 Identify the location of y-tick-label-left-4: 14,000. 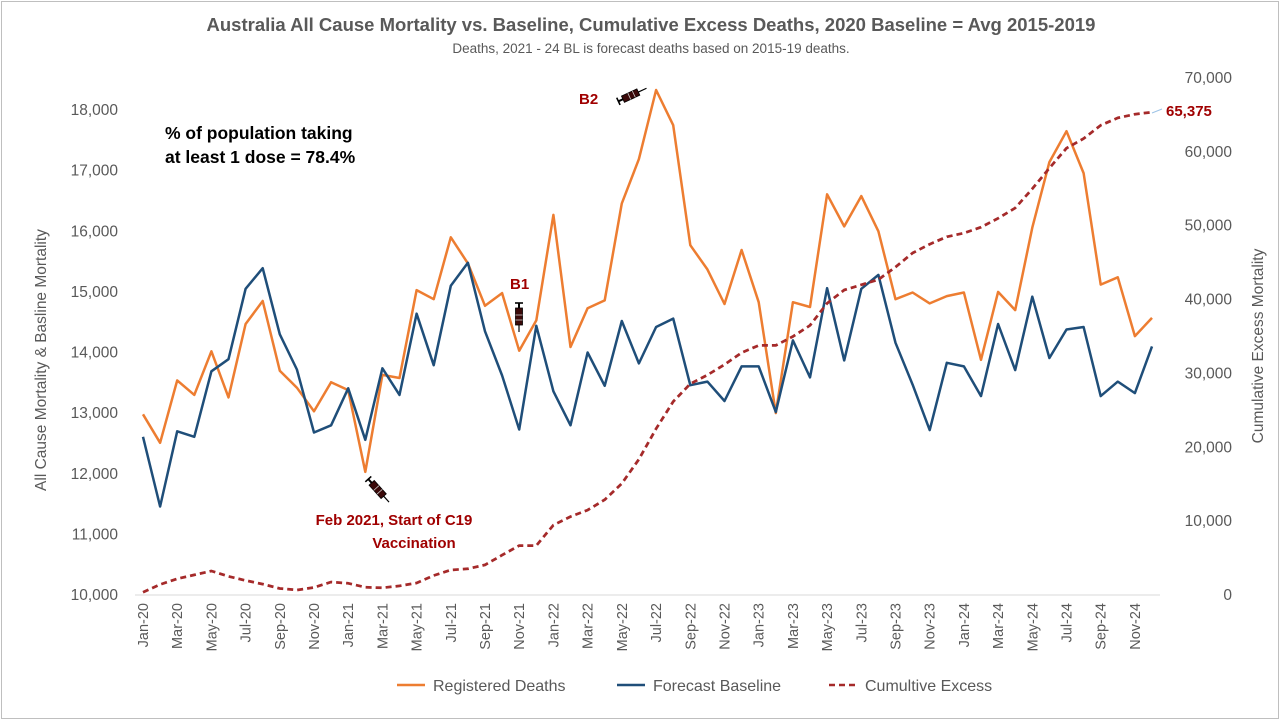
(95, 353).